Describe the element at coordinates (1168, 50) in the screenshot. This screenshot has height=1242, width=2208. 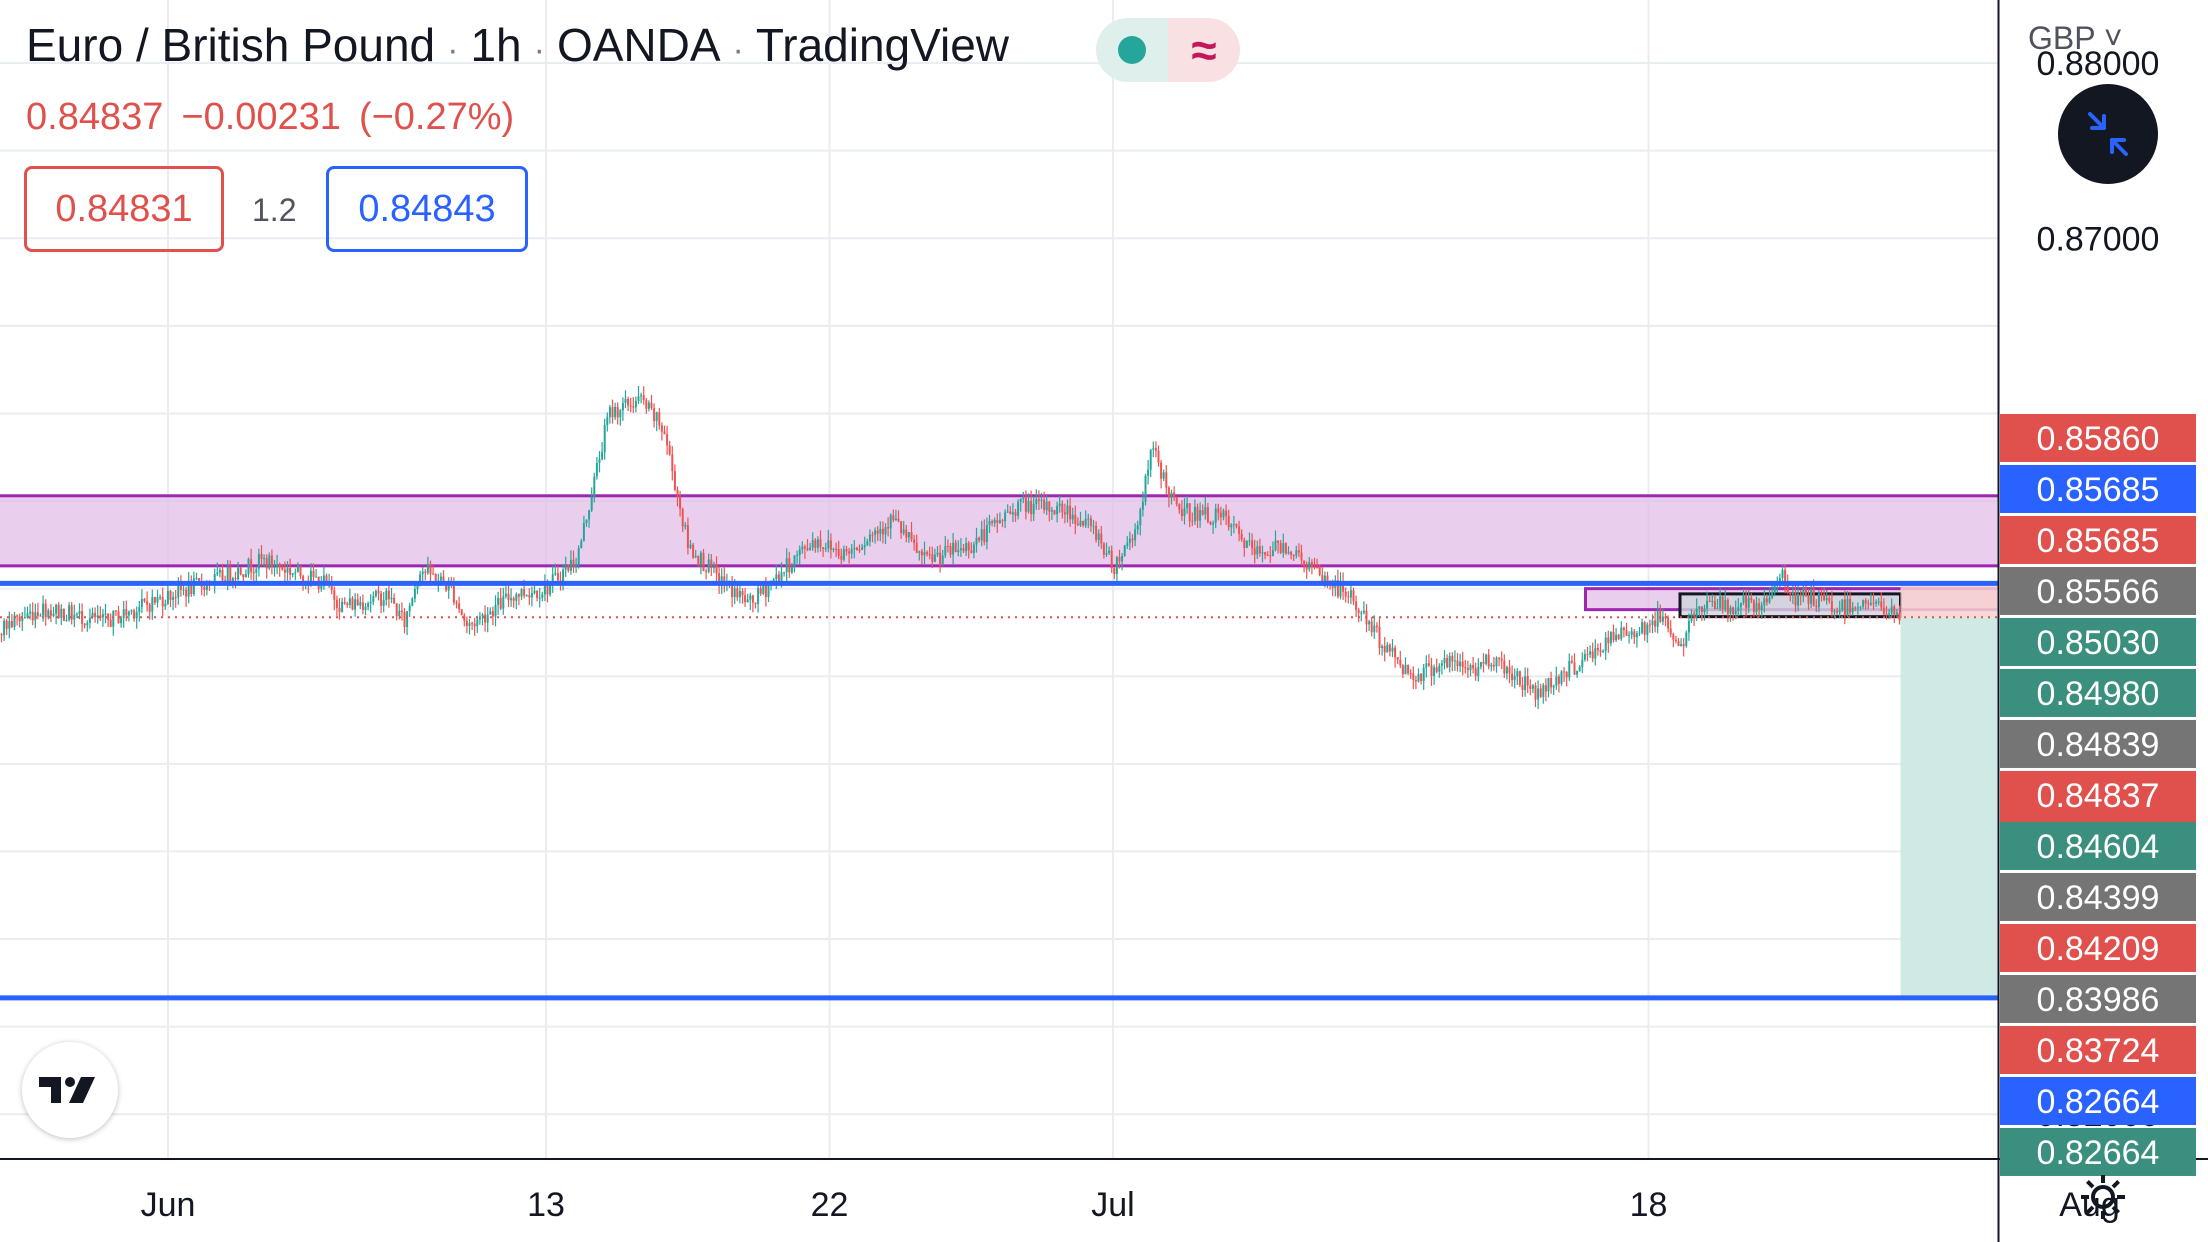
I see `market-status-pill: ≈` at that location.